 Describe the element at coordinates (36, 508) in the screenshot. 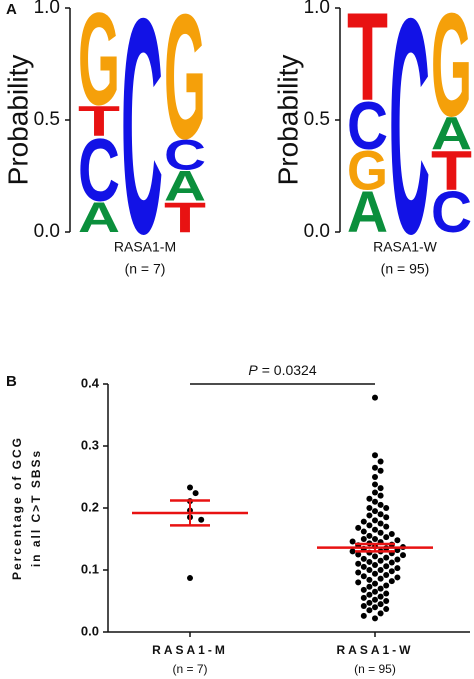

I see `y-axis-label: in all C>T SBSs` at that location.